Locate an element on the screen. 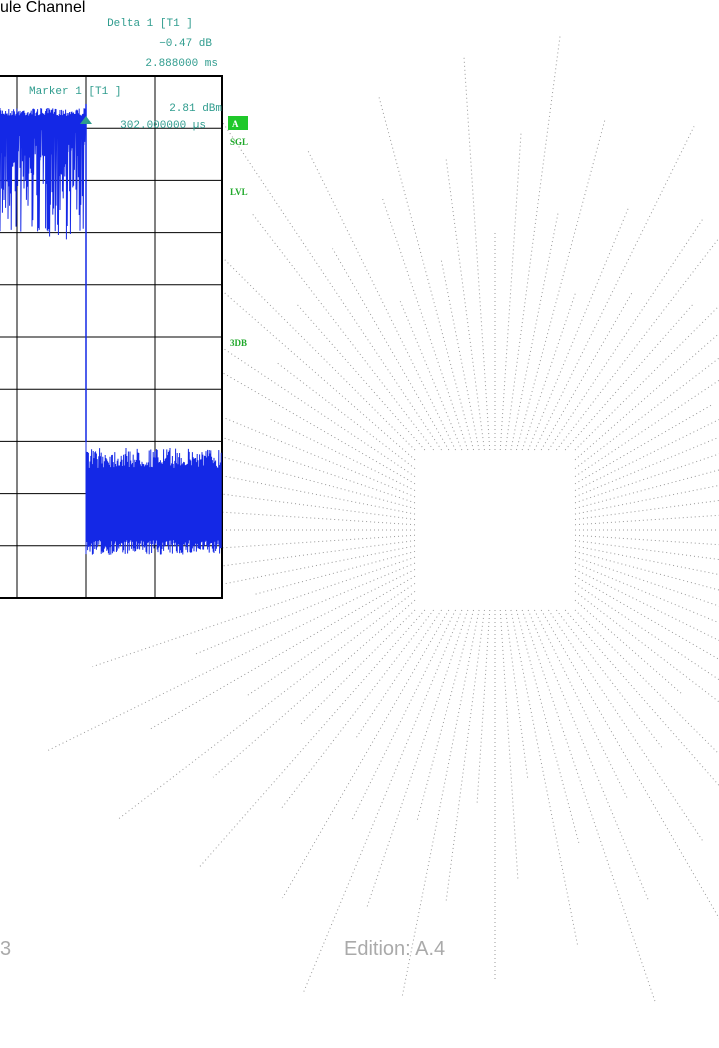  trace is located at coordinates (111, 329).